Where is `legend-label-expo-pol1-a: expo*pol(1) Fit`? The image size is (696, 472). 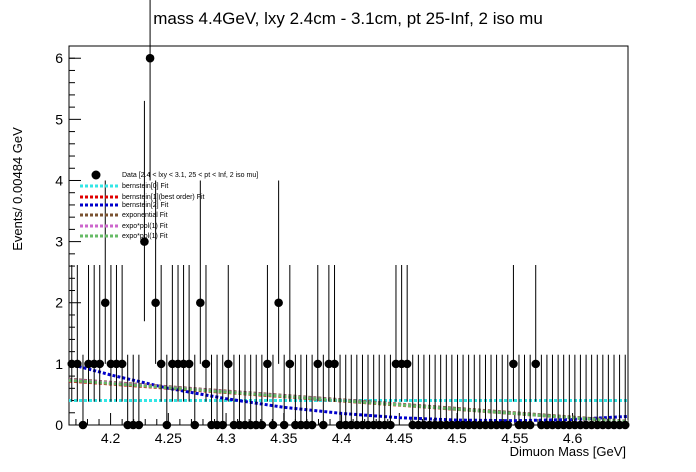 legend-label-expo-pol1-a: expo*pol(1) Fit is located at coordinates (145, 226).